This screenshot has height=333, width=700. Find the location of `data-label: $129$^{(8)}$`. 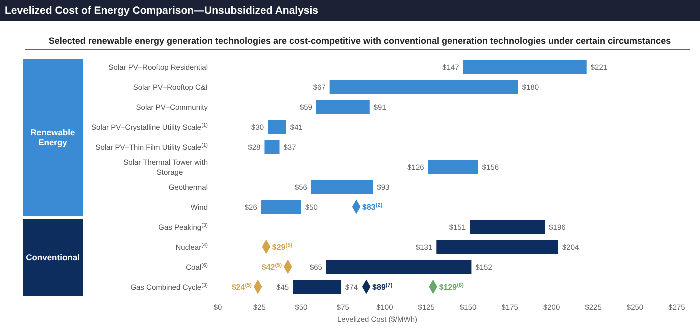

data-label: $129$^{(8)}$ is located at coordinates (451, 287).